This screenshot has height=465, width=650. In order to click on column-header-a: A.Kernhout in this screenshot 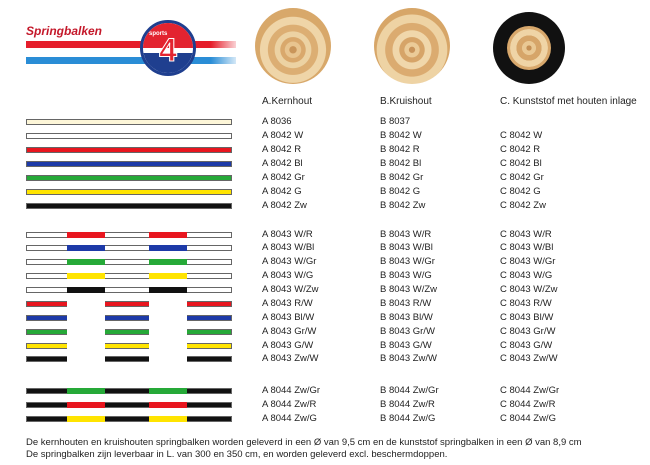, I will do `click(287, 101)`.